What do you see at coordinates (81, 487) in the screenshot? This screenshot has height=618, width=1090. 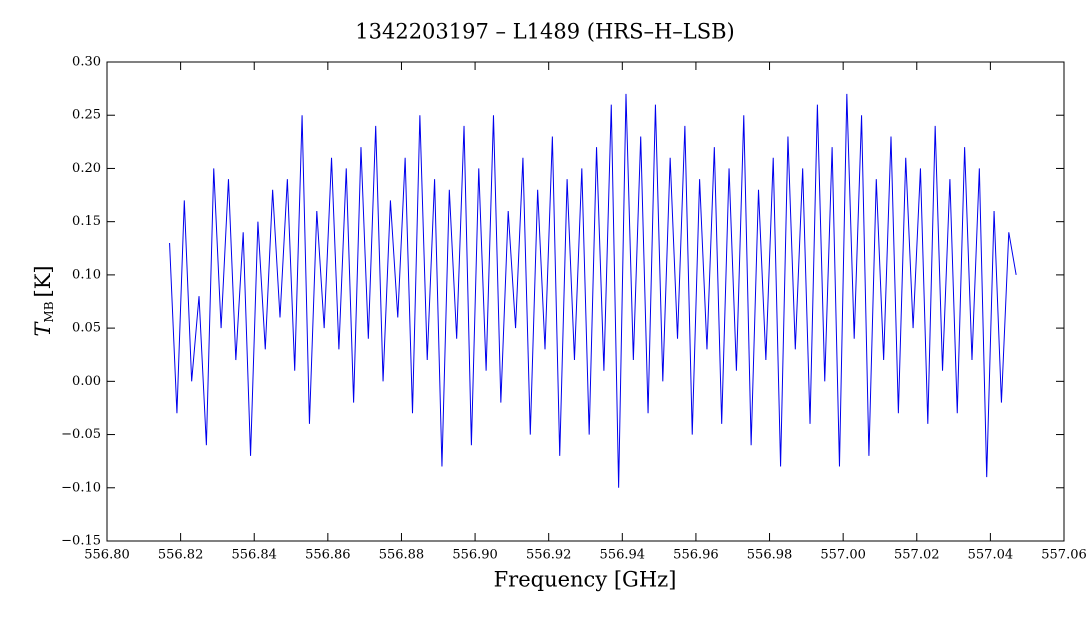 I see `y-tick-label: −0.10` at bounding box center [81, 487].